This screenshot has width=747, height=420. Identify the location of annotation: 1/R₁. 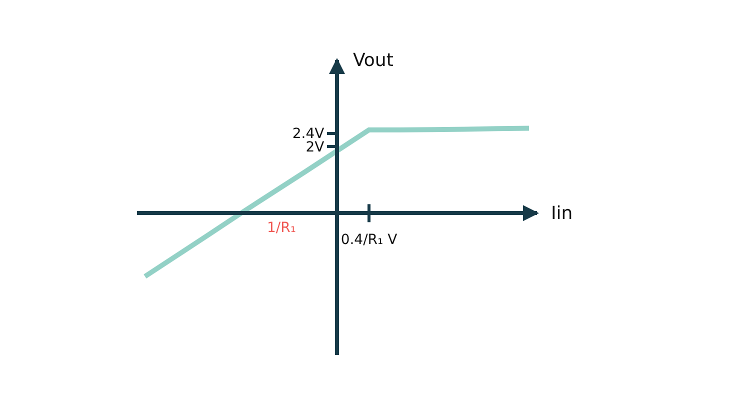
(281, 228).